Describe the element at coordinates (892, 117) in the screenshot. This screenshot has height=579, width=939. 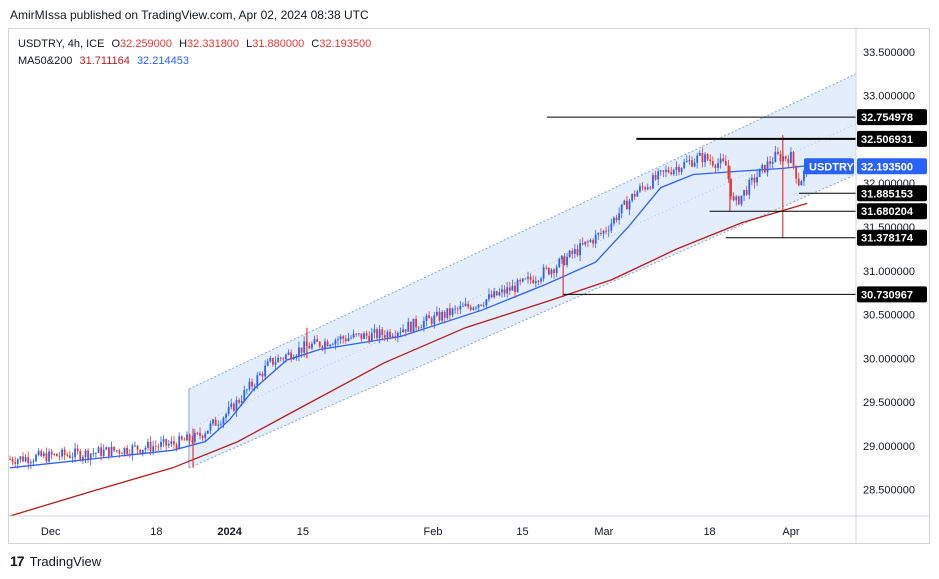
I see `level-tag` at that location.